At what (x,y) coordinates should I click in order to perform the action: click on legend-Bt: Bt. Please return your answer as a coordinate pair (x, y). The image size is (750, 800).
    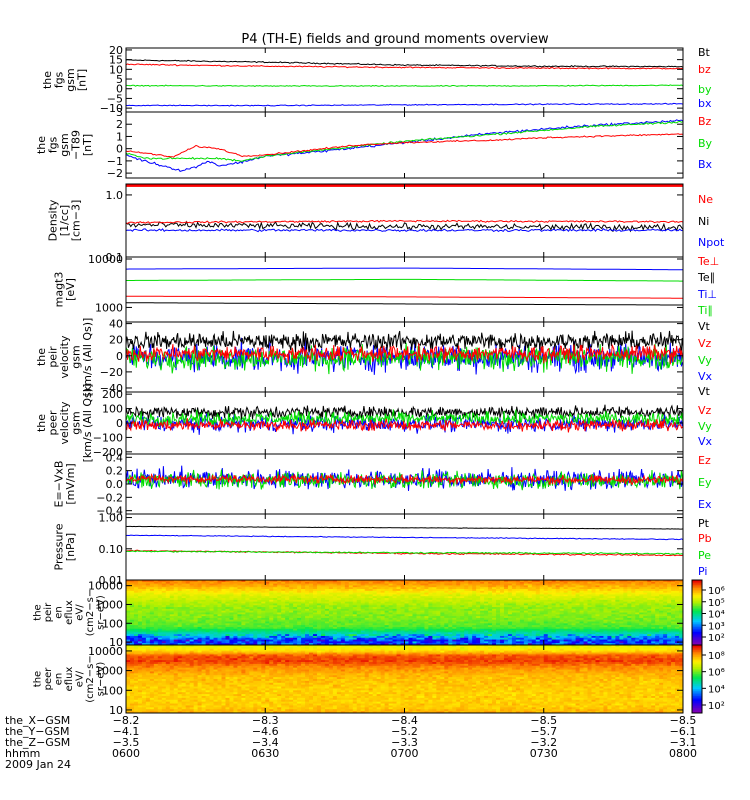
    Looking at the image, I should click on (704, 52).